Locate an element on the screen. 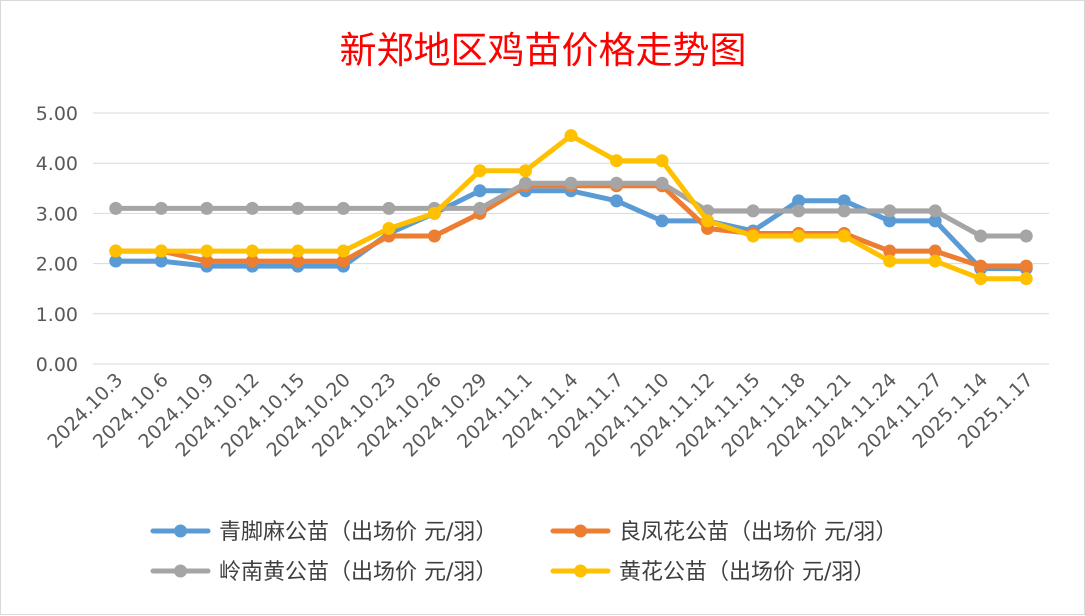  legend-label: 良凤花公苗（出场价 元/羽） is located at coordinates (758, 532).